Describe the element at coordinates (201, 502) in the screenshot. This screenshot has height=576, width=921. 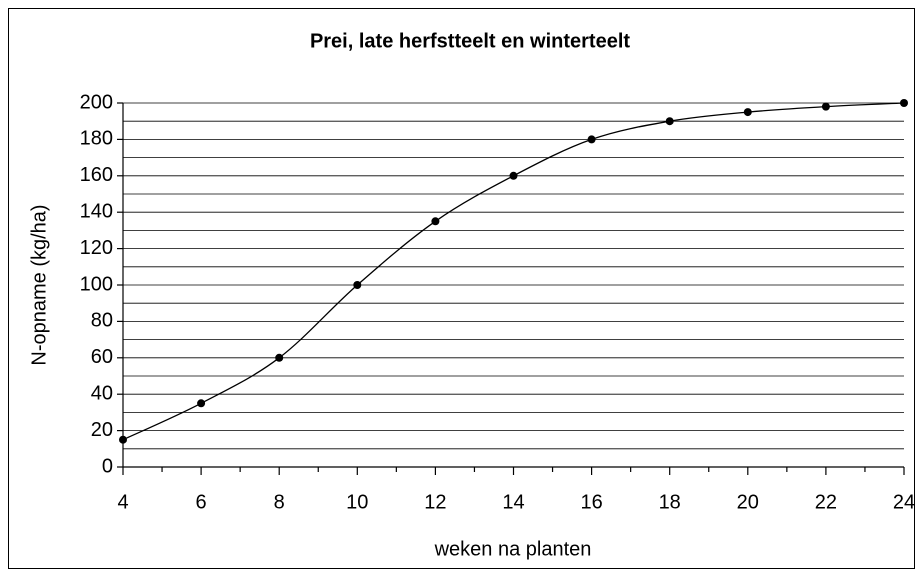
I see `x-tick-label: 6` at that location.